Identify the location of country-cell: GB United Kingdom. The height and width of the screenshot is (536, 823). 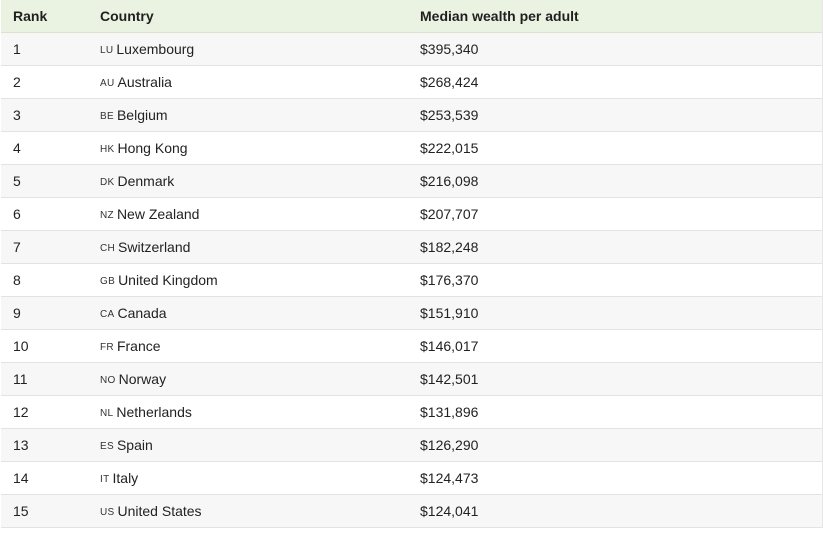
(159, 280).